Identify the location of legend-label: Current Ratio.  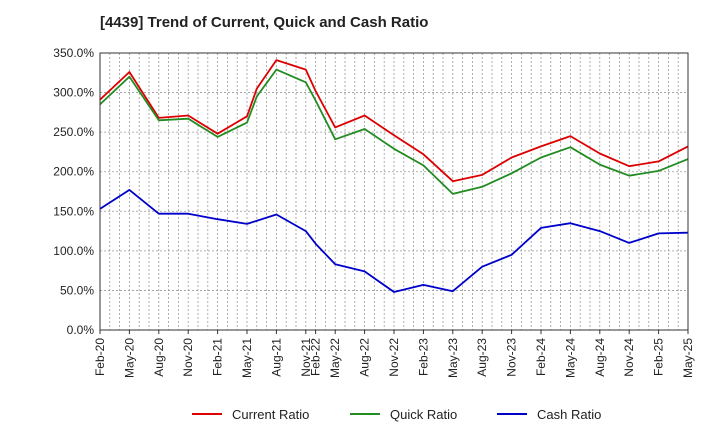
(270, 414).